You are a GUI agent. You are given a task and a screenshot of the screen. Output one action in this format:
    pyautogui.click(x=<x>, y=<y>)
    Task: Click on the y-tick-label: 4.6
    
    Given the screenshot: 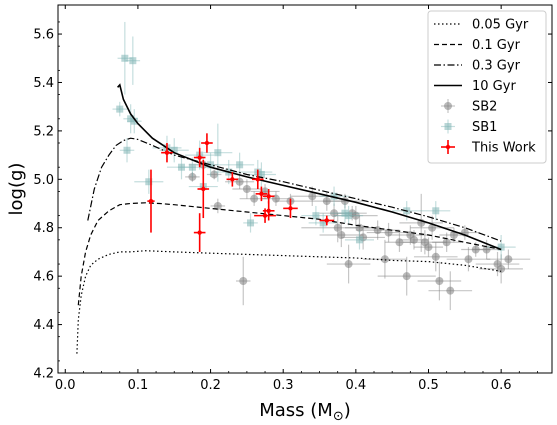 What is the action you would take?
    pyautogui.click(x=43, y=277)
    